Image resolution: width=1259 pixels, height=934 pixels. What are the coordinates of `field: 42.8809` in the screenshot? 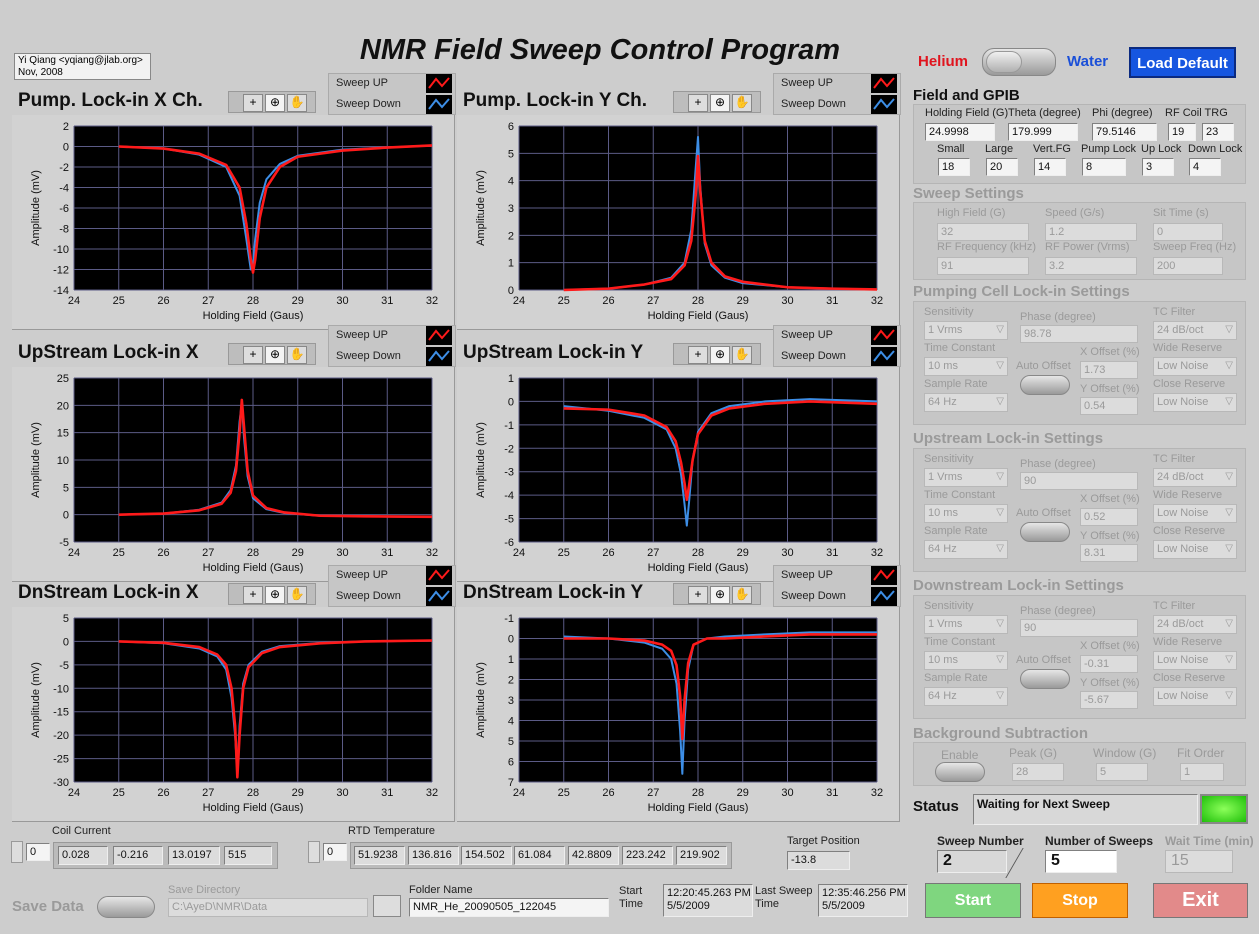 It's located at (593, 855).